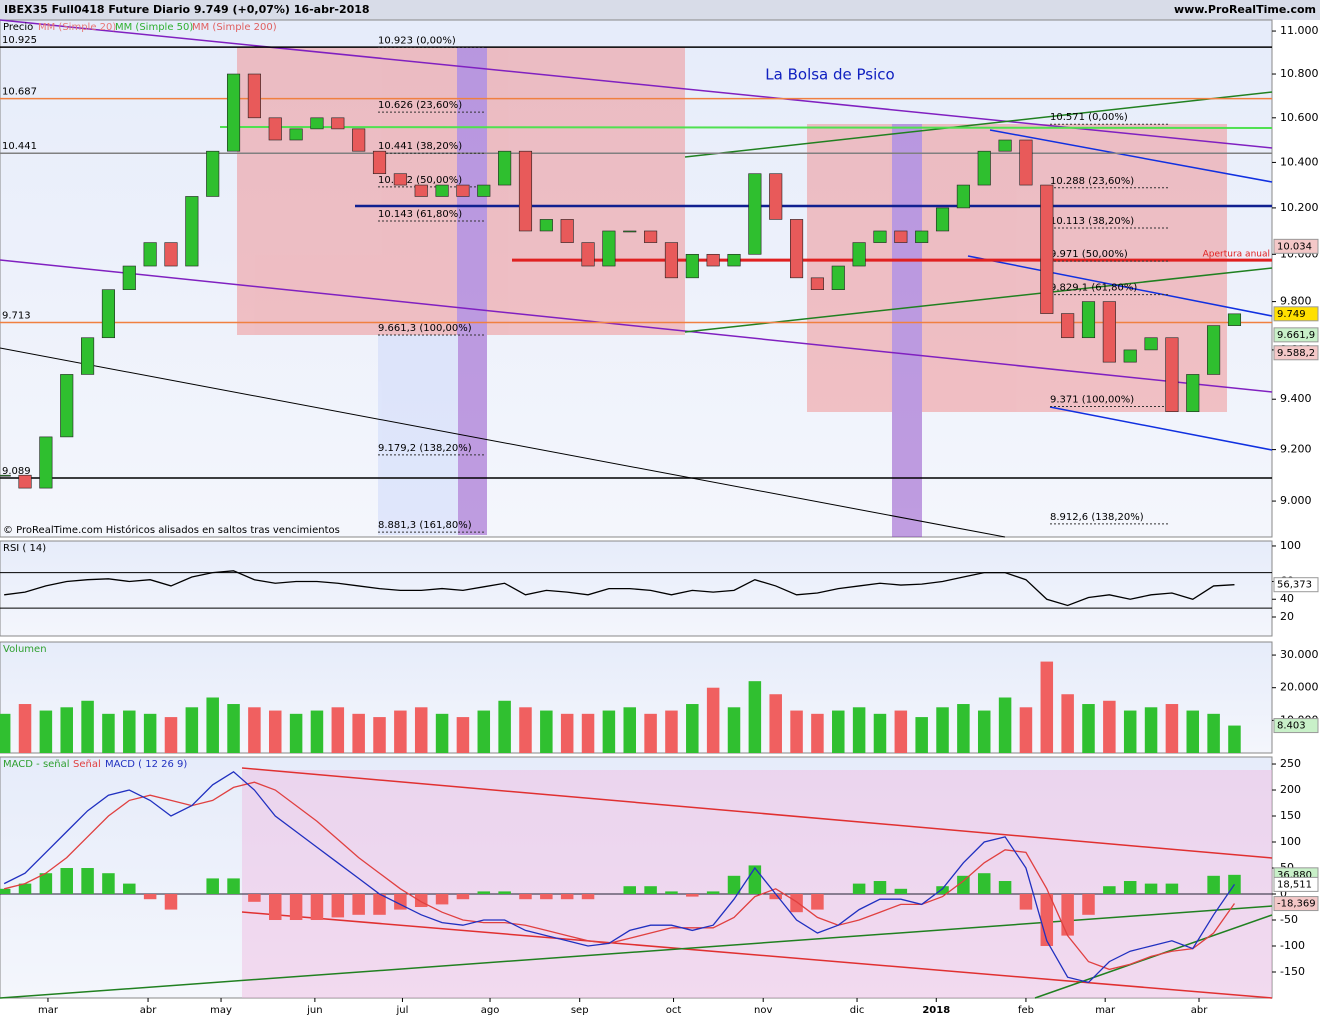  Describe the element at coordinates (1296, 500) in the screenshot. I see `y-tick-label: 9.000` at that location.